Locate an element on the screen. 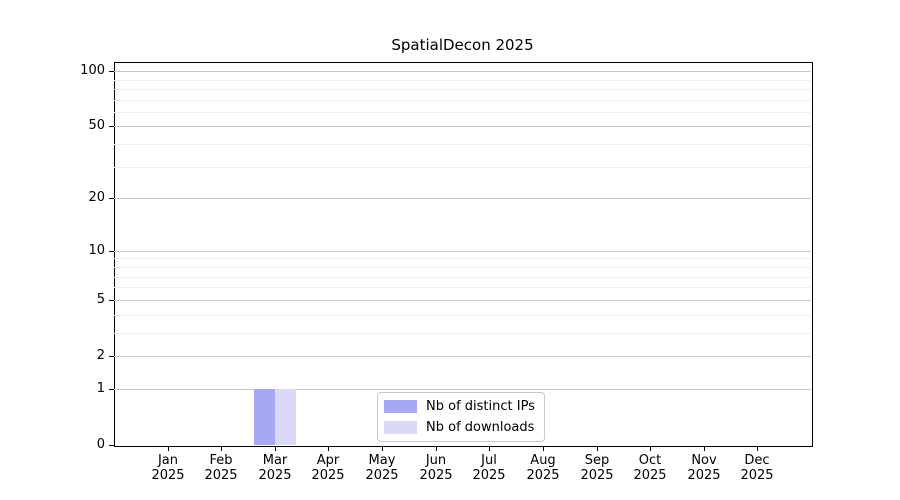  bar-distinct-ips is located at coordinates (264, 417).